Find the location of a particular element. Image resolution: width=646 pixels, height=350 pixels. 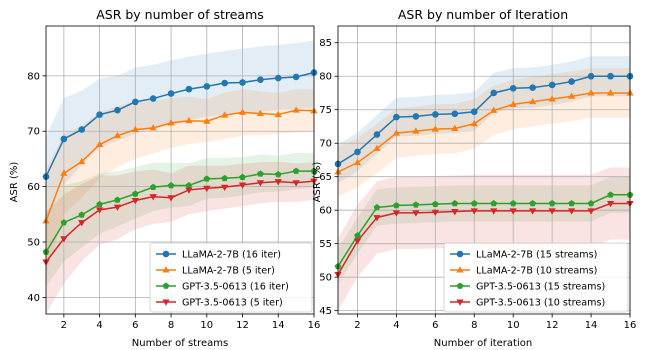

x-tick-label: 2 is located at coordinates (357, 325).